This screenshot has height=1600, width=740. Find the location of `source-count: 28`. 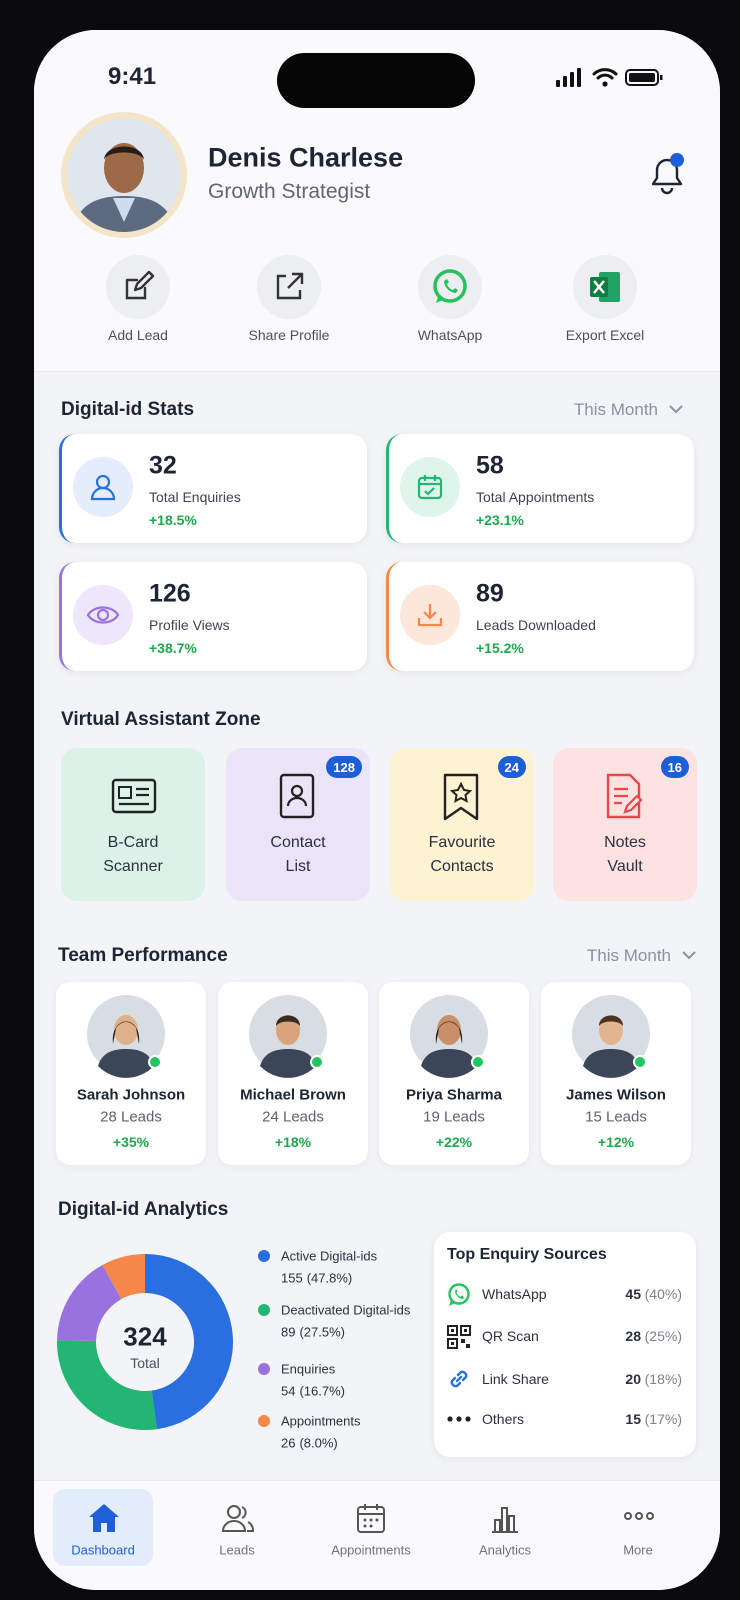

source-count: 28 is located at coordinates (633, 1336).